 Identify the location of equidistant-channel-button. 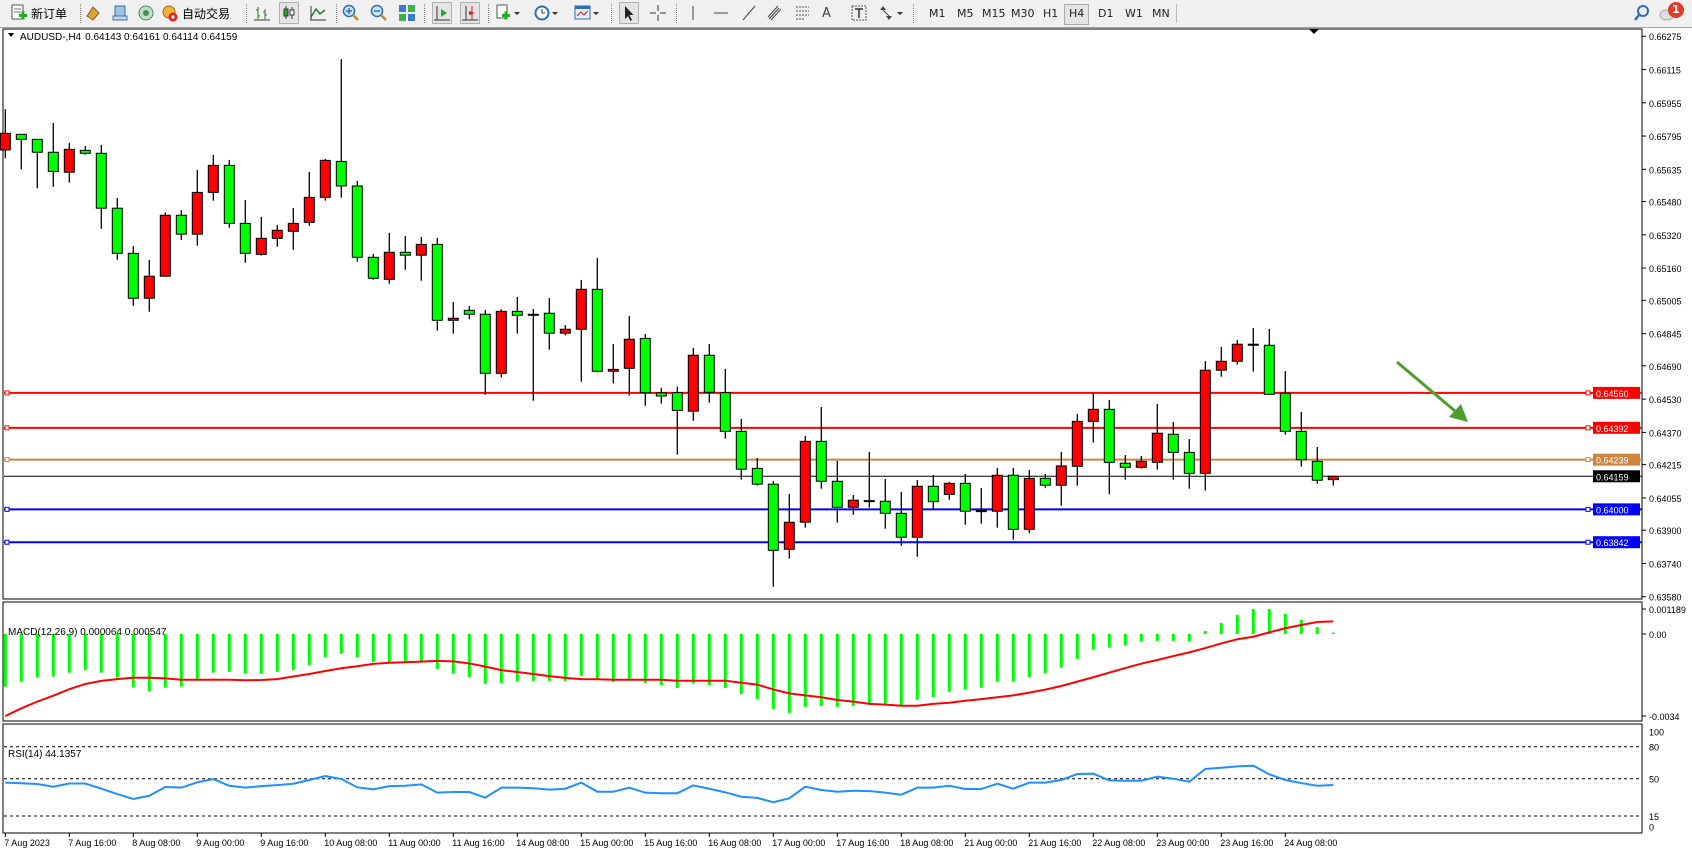
(775, 13).